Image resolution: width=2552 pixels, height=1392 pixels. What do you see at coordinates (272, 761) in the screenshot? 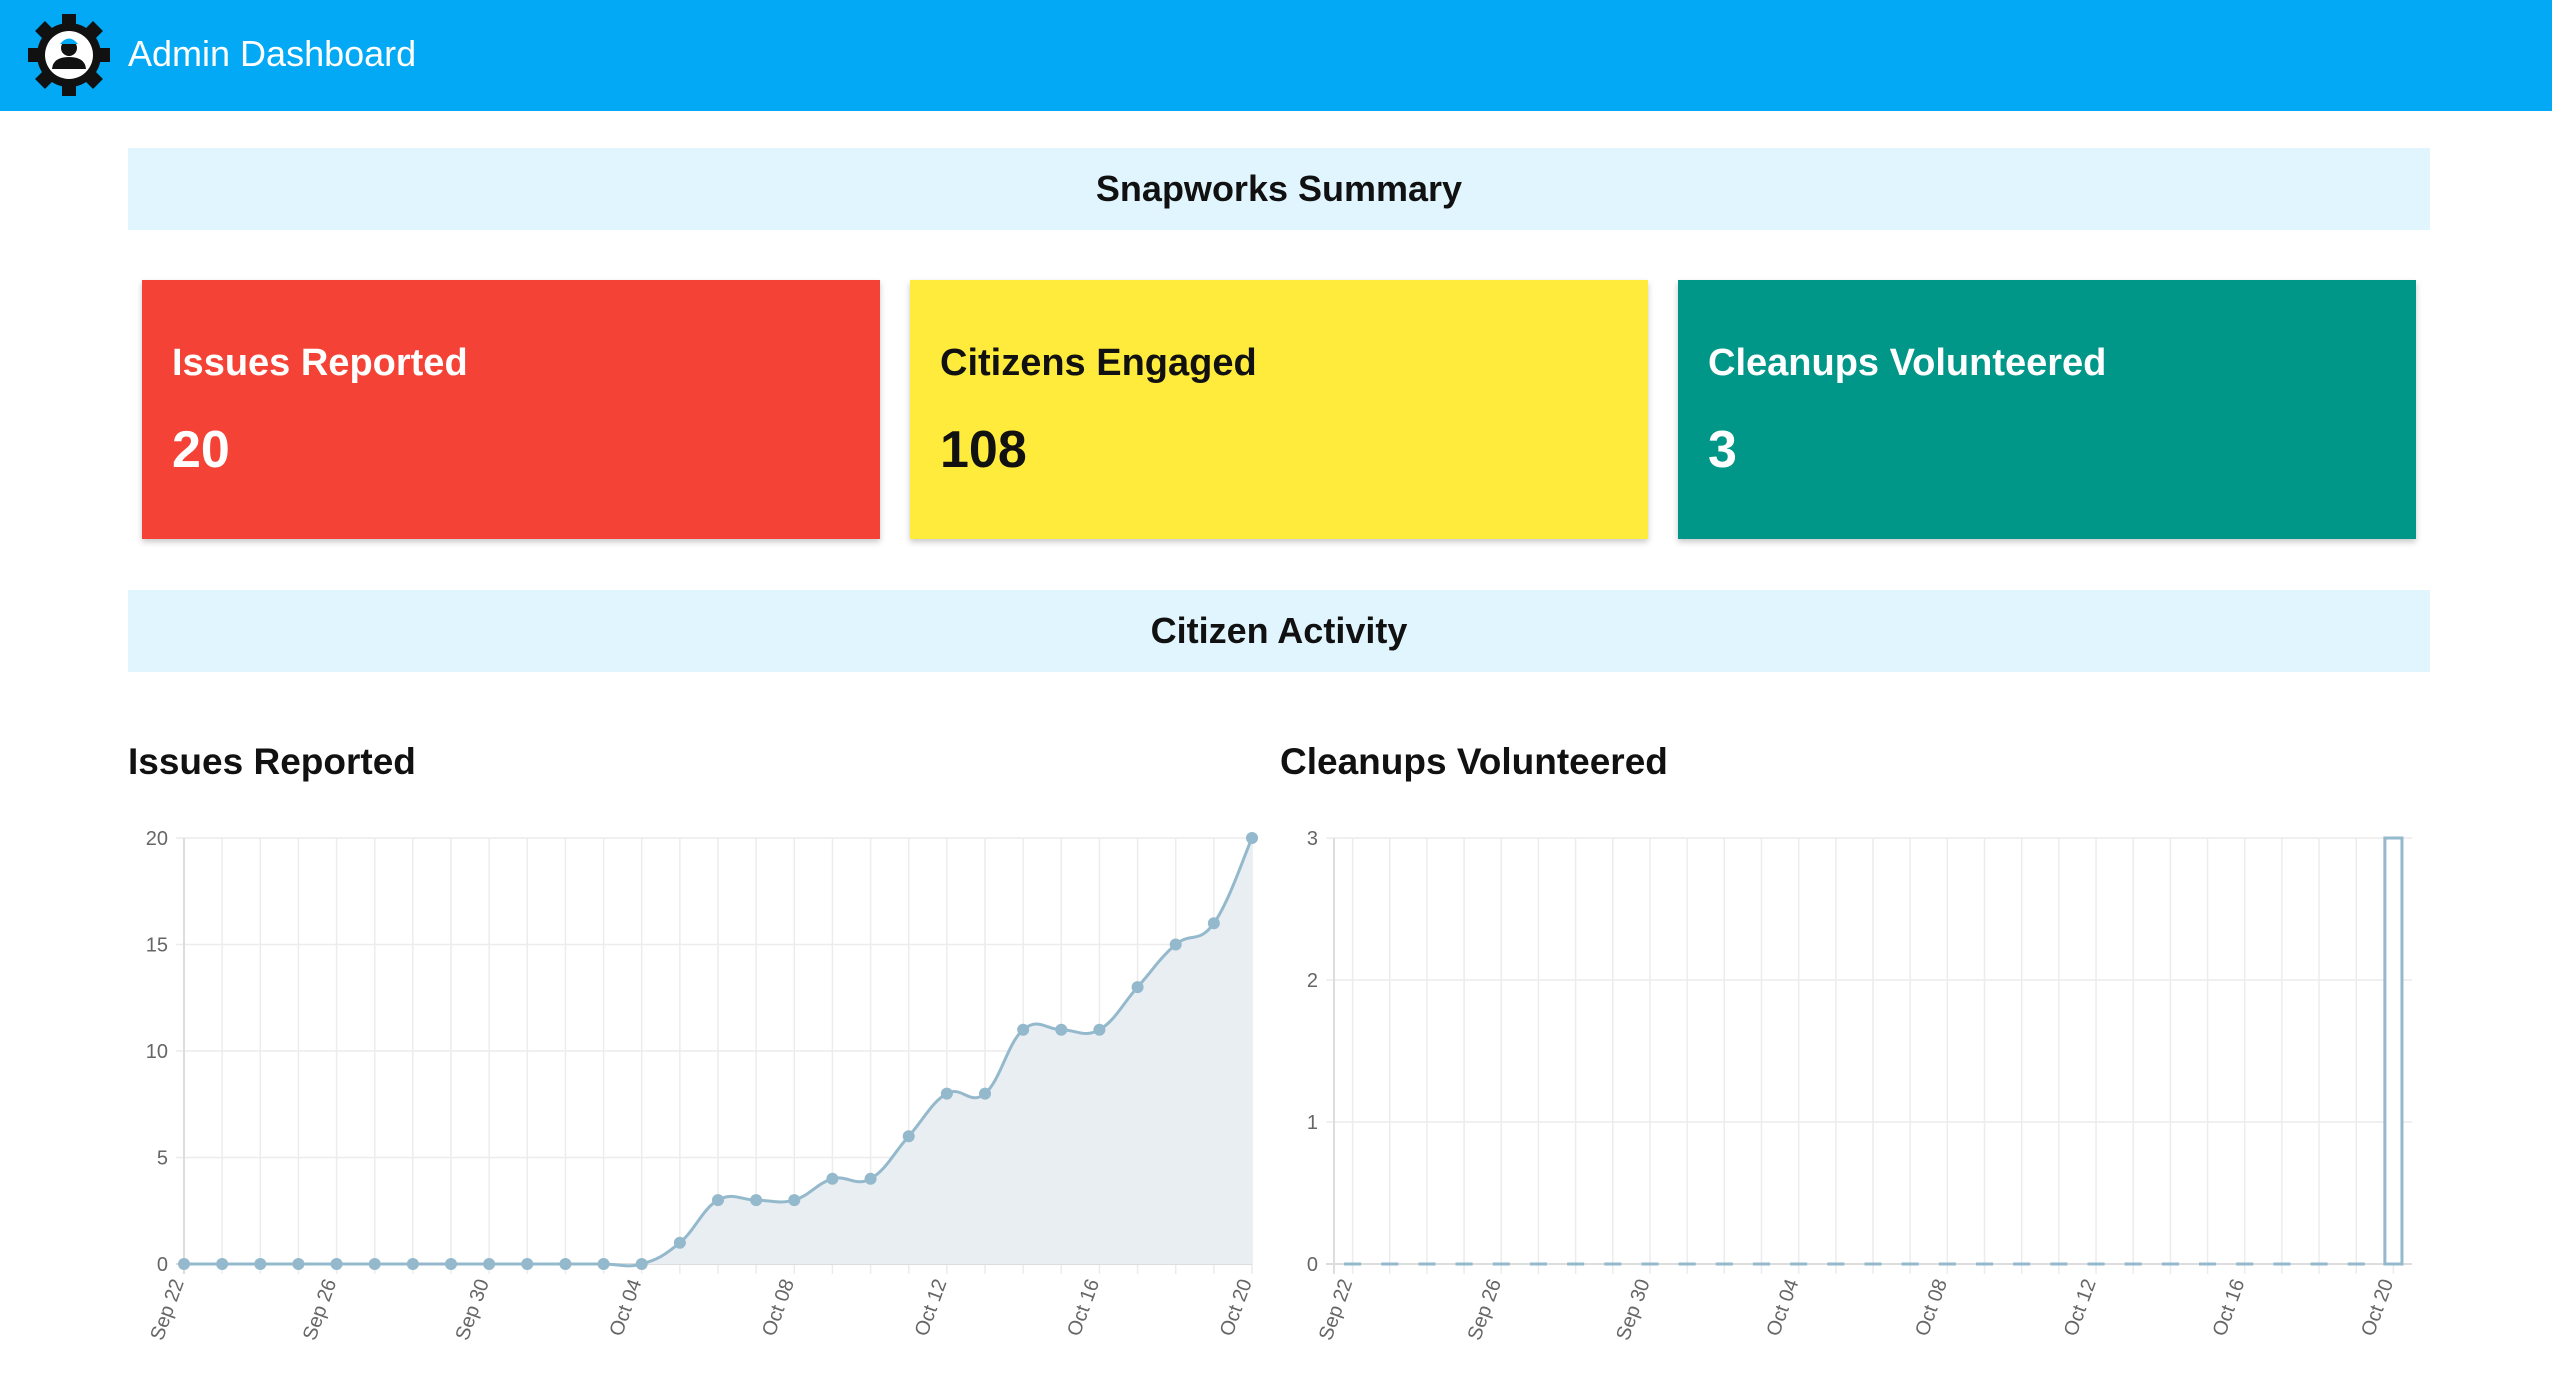
I see `issues-chart-title: Issues Reported` at bounding box center [272, 761].